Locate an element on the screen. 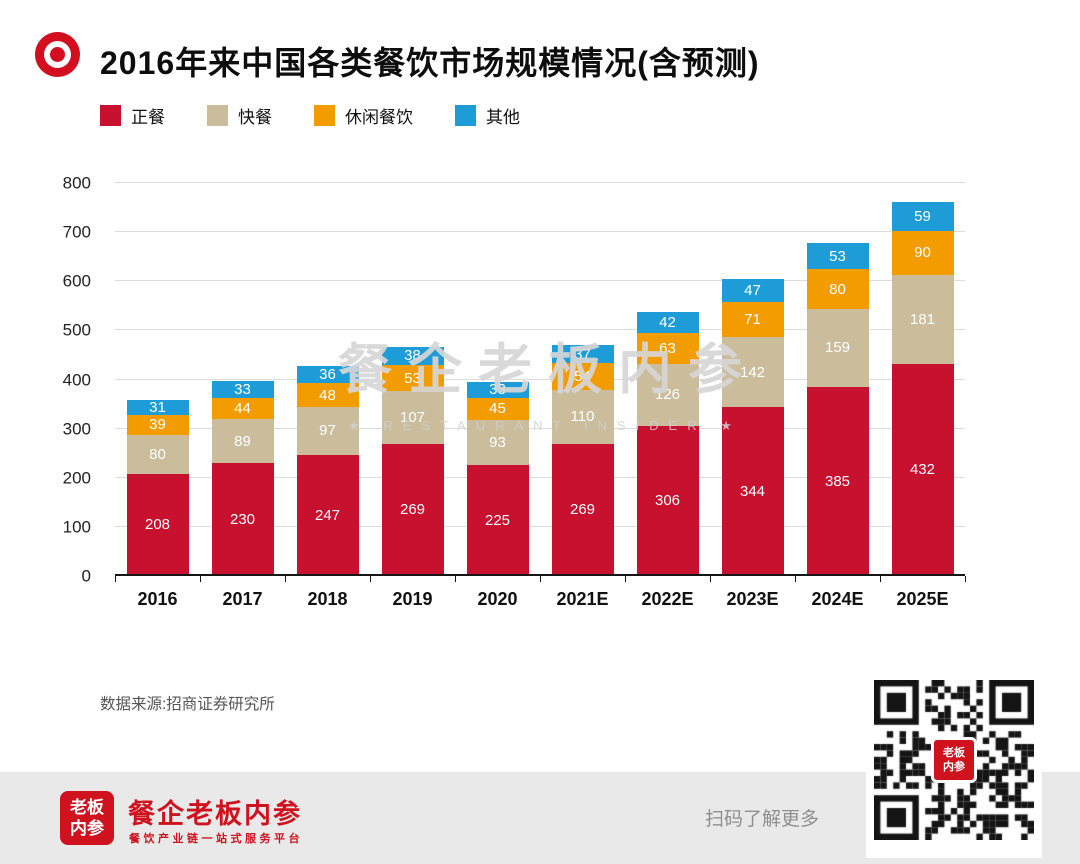 The height and width of the screenshot is (864, 1080). bar-segment-快餐: 80 is located at coordinates (157, 454).